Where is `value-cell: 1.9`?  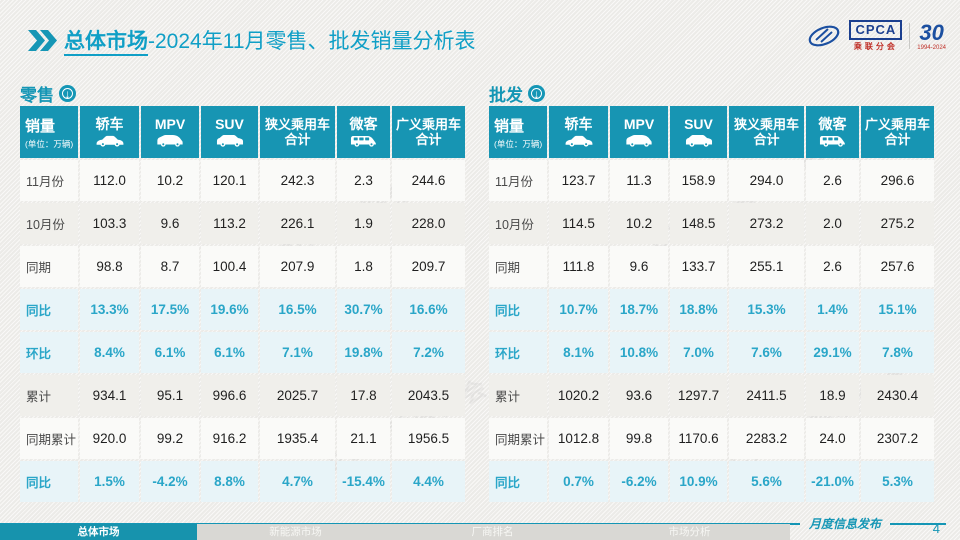
value-cell: 1.9 is located at coordinates (363, 223).